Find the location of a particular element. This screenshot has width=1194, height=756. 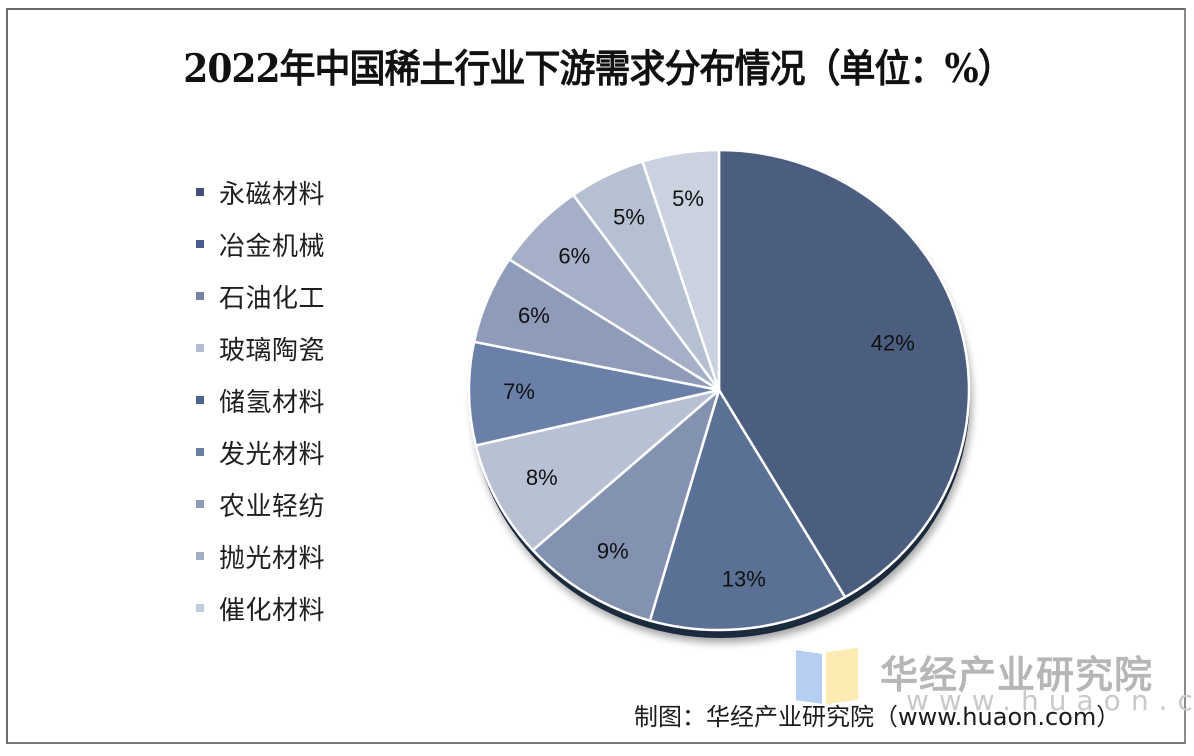

legend-item: 发光材料 is located at coordinates (260, 452).